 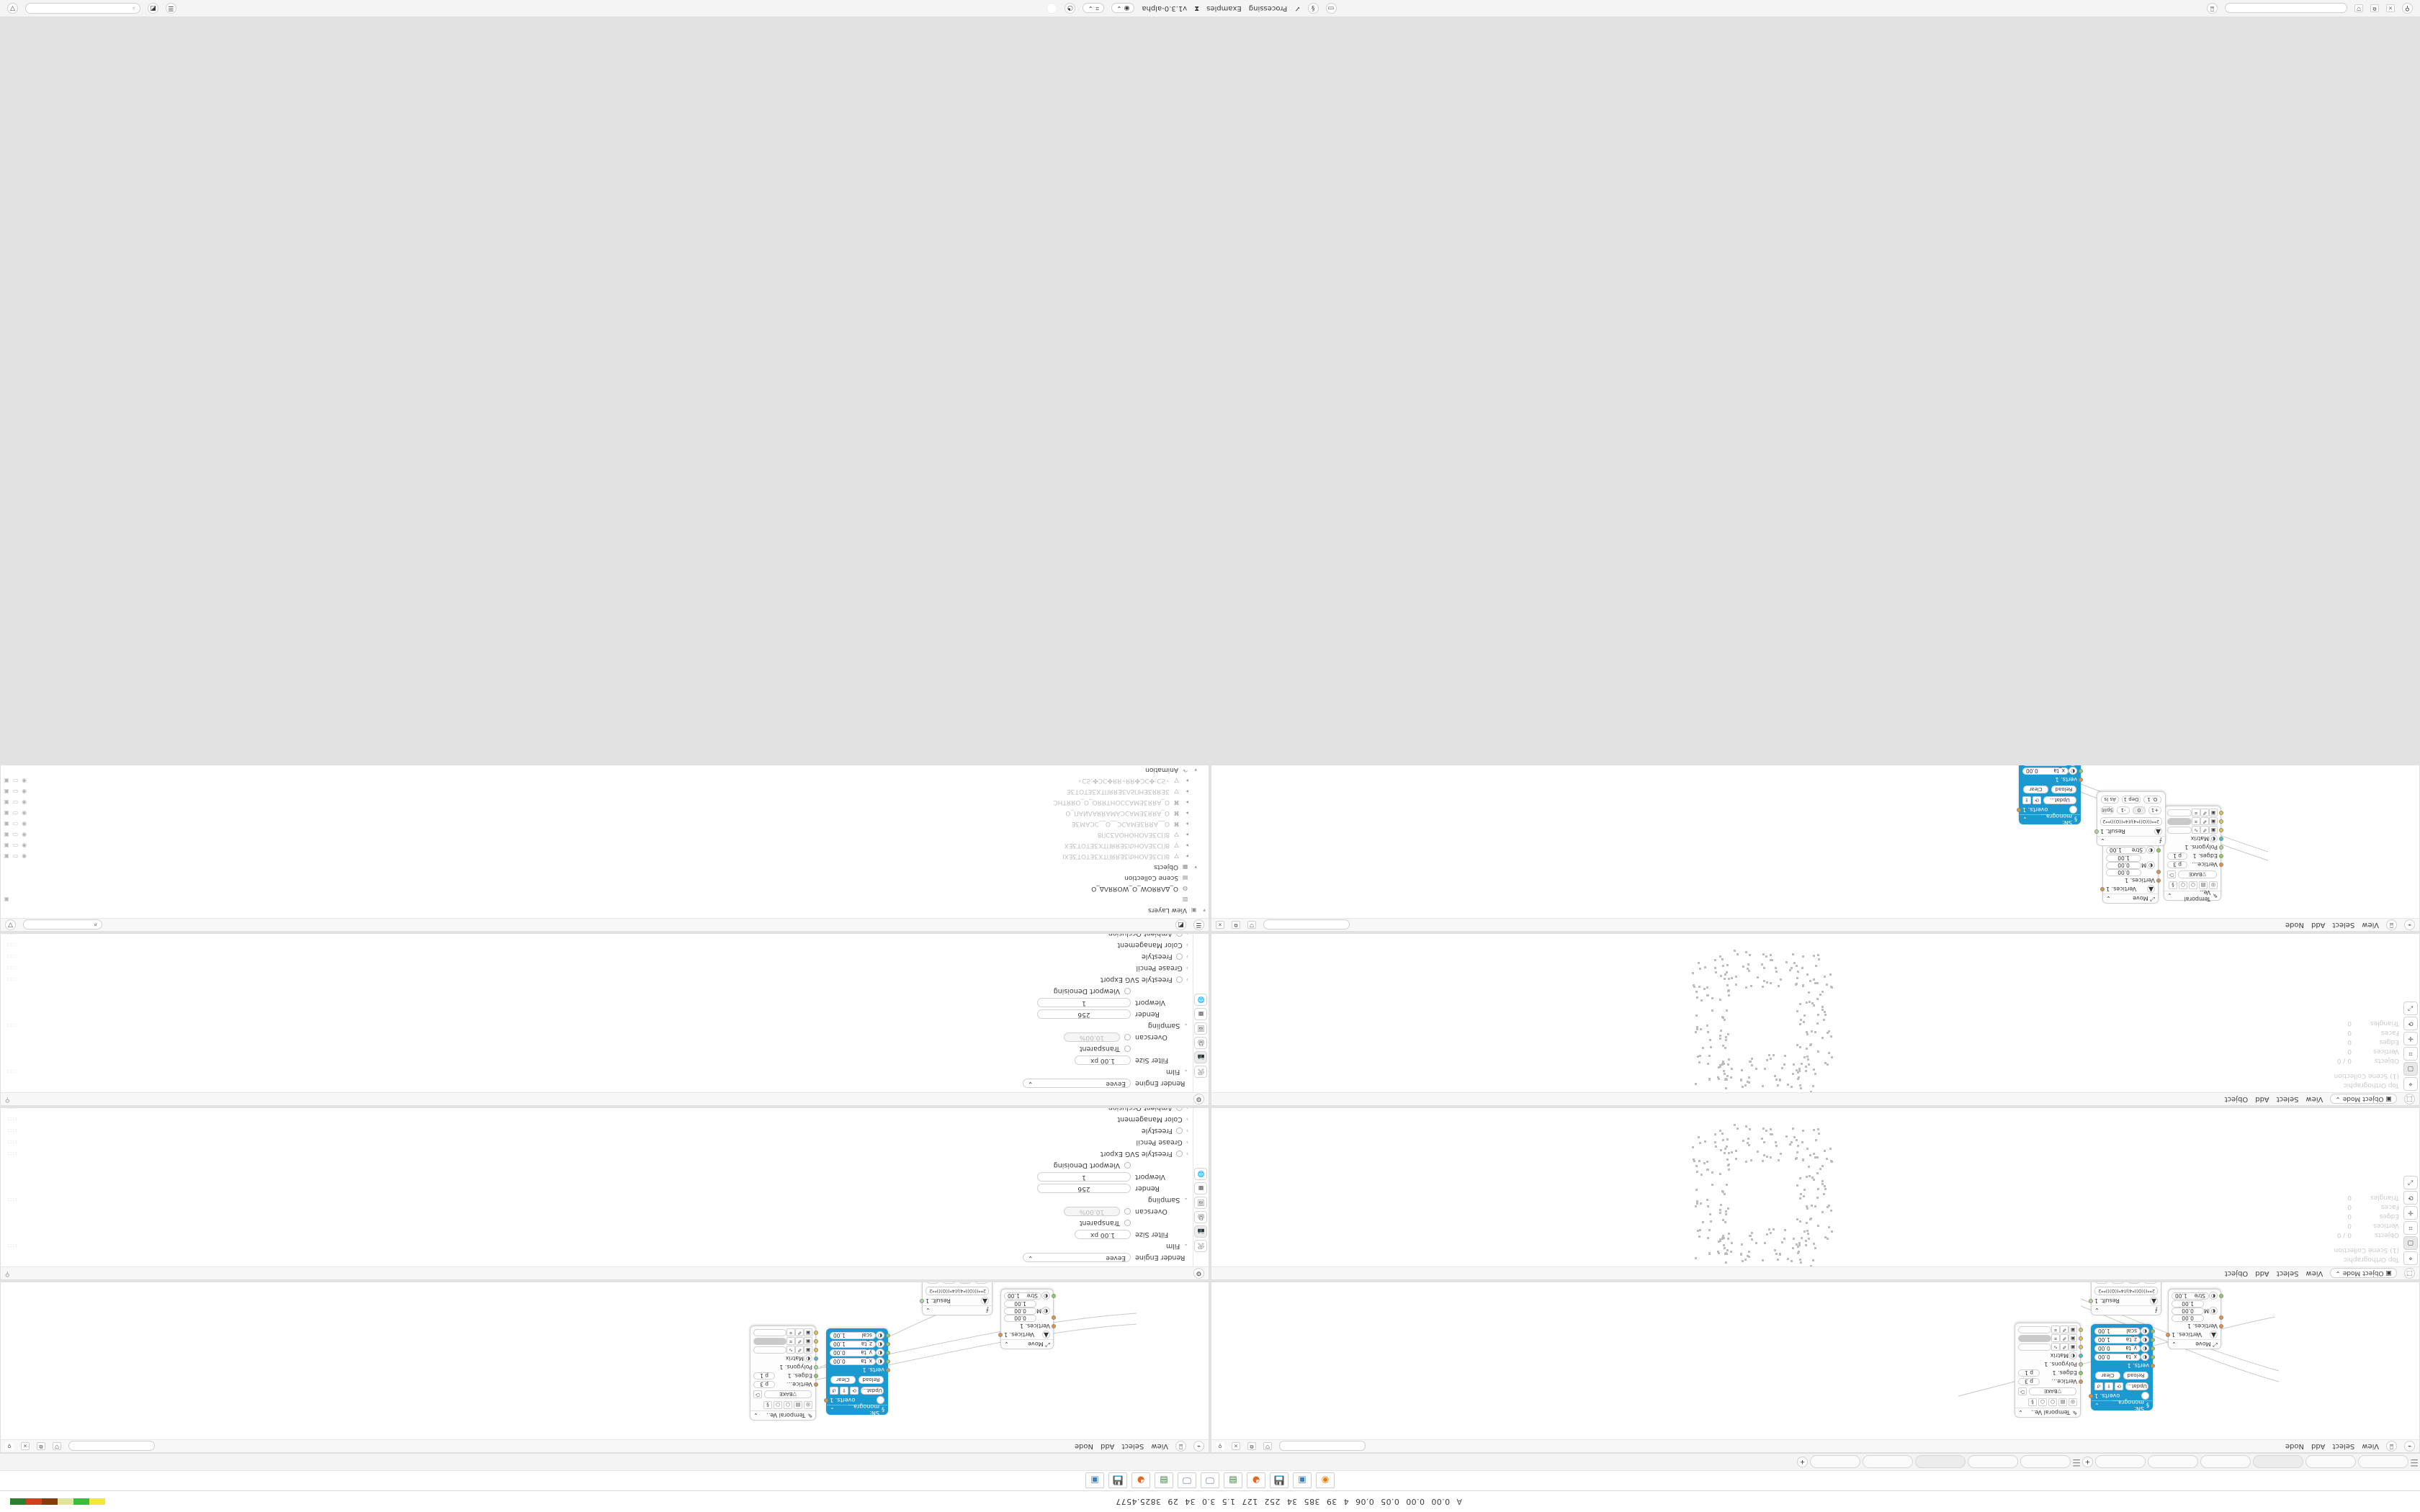 I want to click on socket-scale, so click(x=888, y=1335).